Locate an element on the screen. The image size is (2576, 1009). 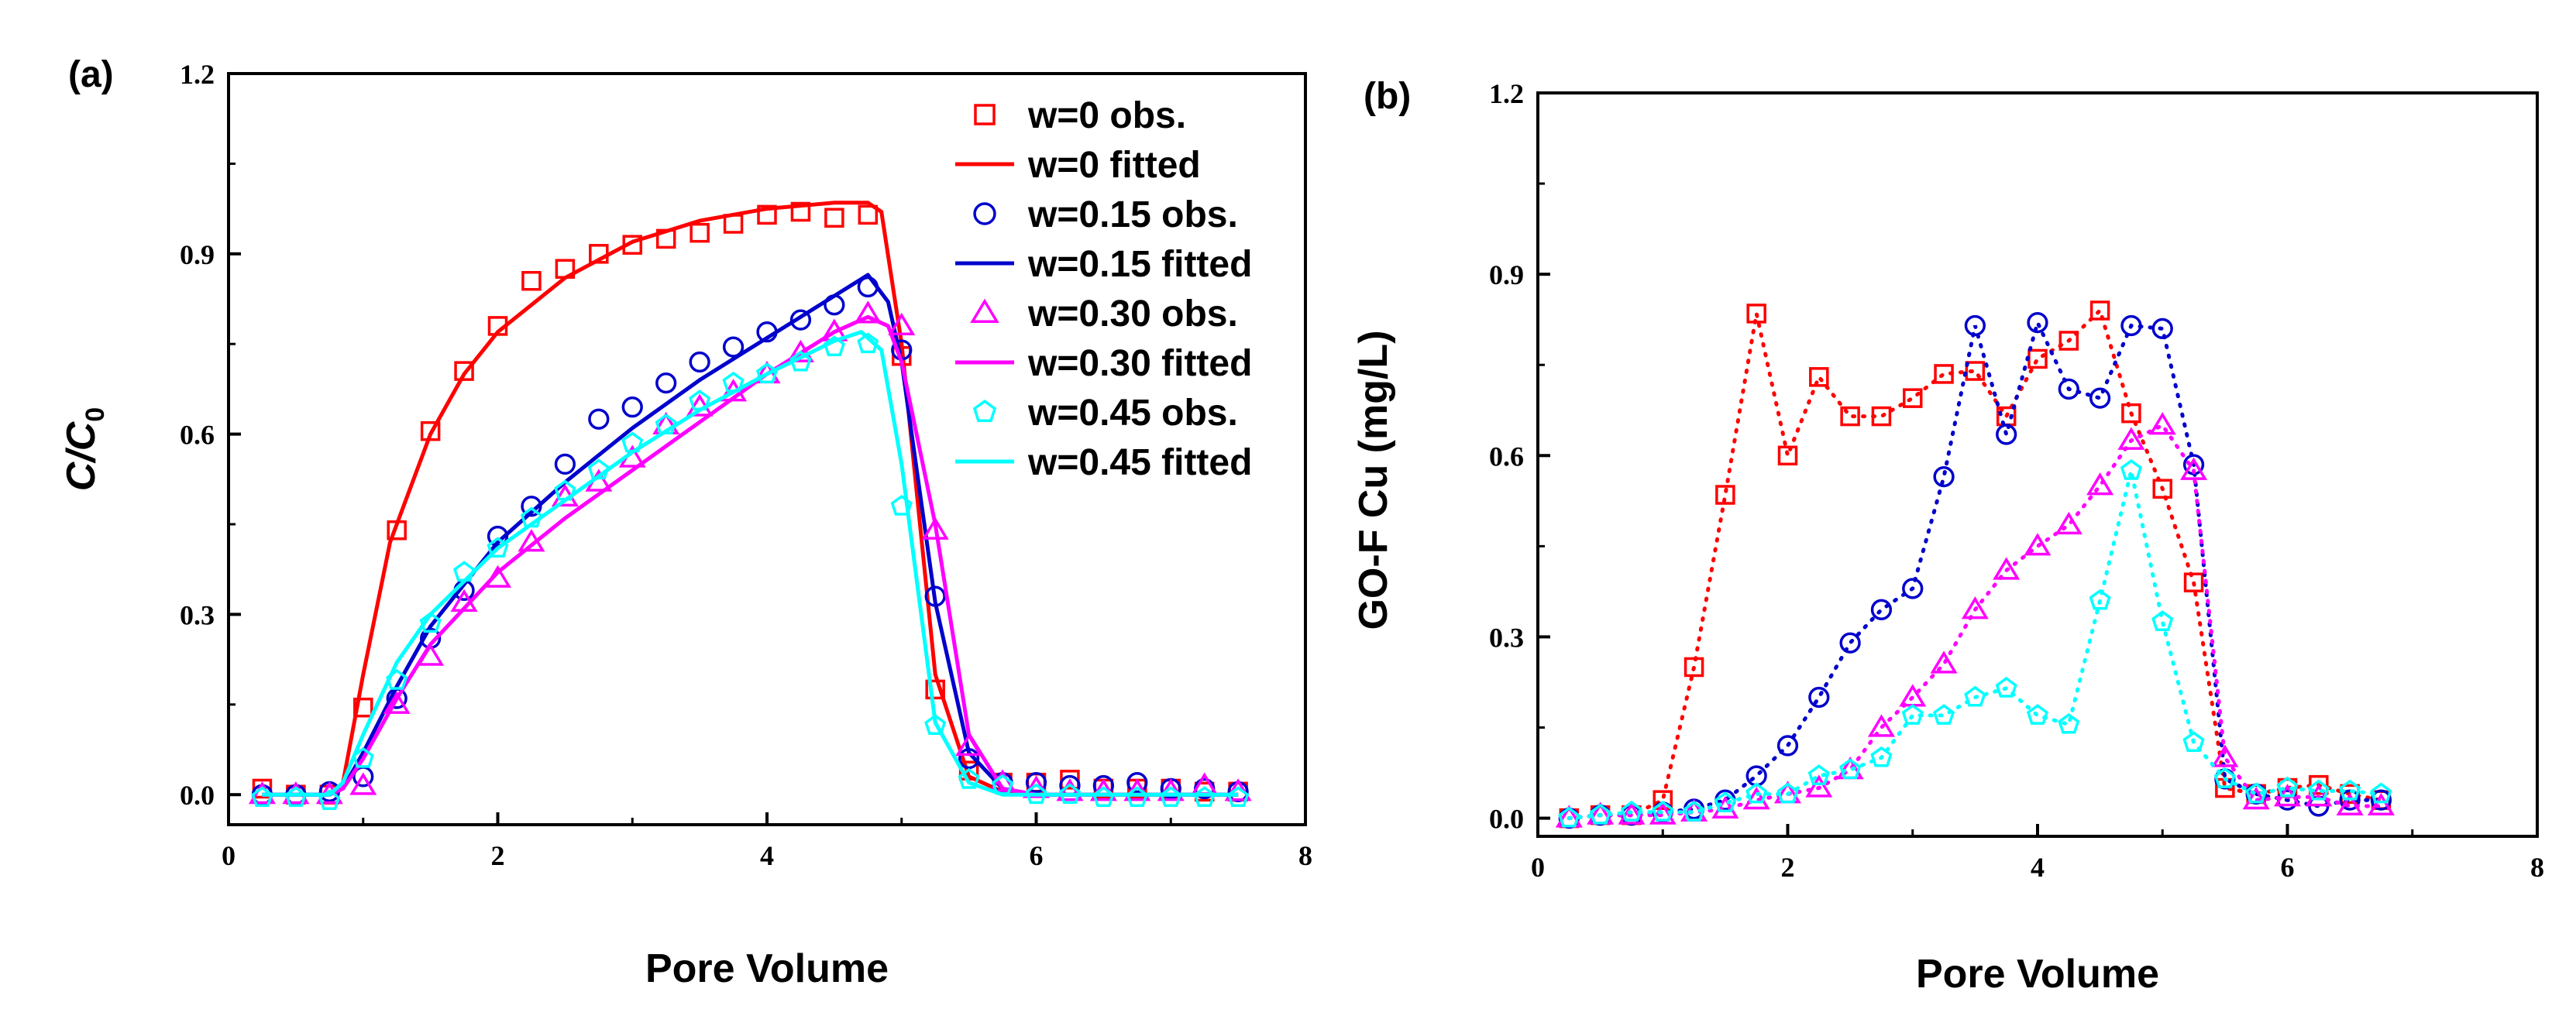
panel-b-x-tick-label: 0 is located at coordinates (1538, 867).